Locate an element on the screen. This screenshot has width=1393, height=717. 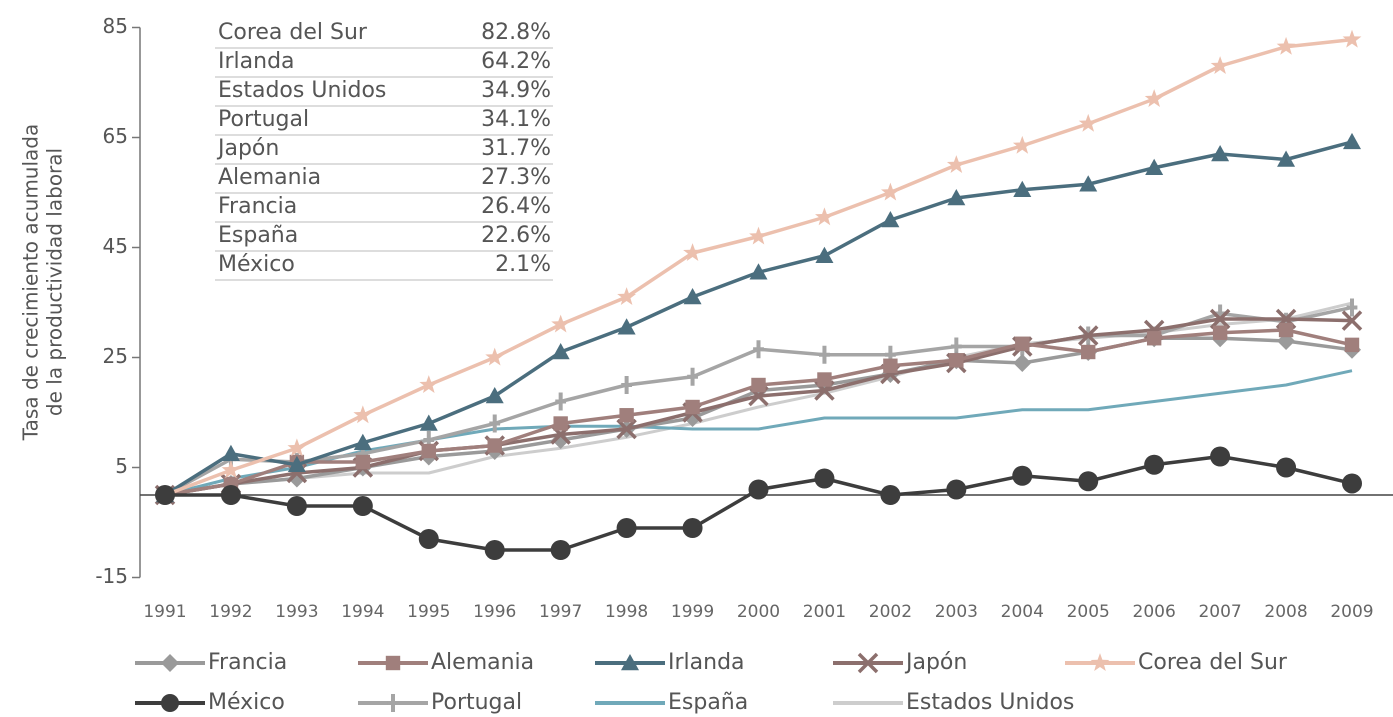
legend-label: Corea del Sur is located at coordinates (1213, 662).